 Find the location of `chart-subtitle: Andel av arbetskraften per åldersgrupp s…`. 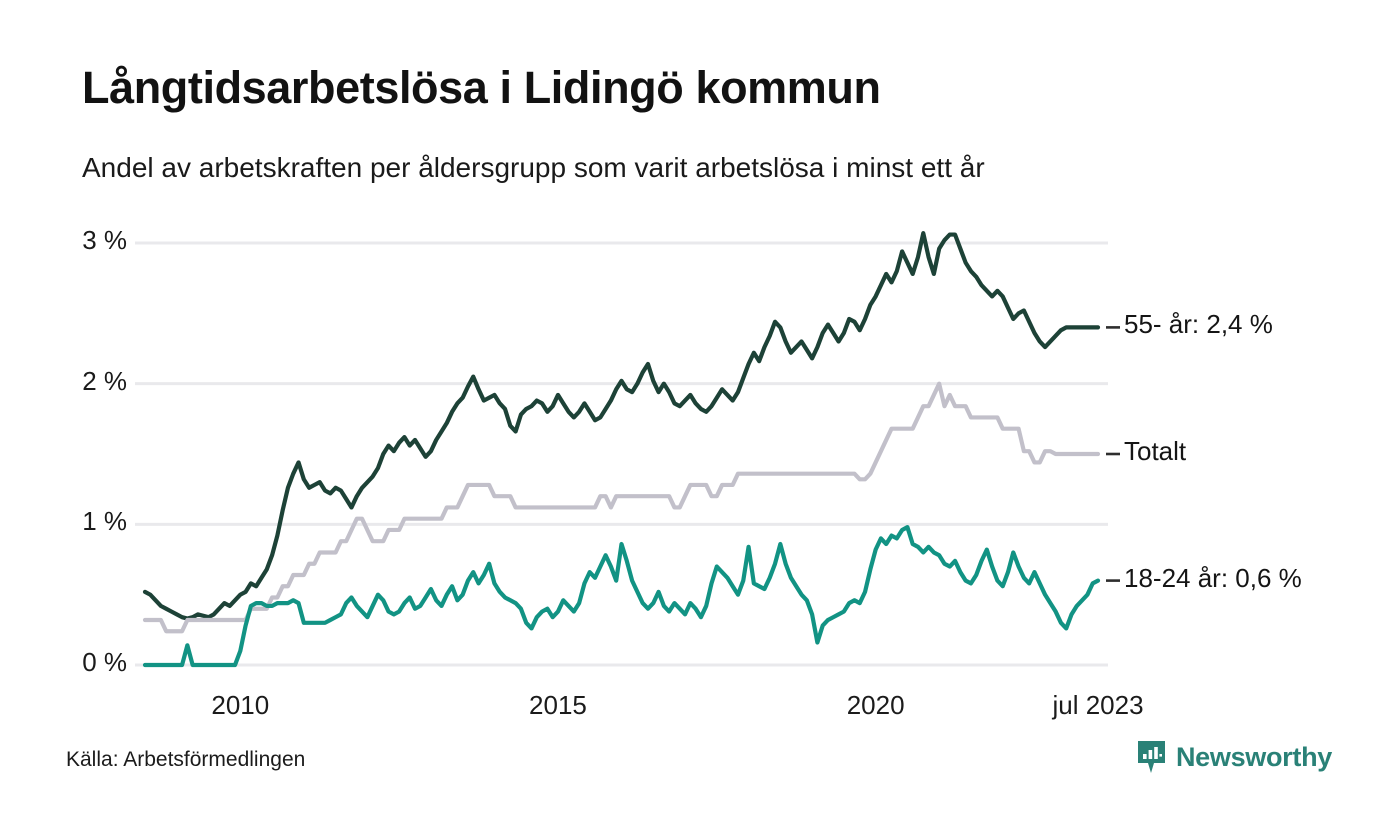

chart-subtitle: Andel av arbetskraften per åldersgrupp s… is located at coordinates (533, 167).